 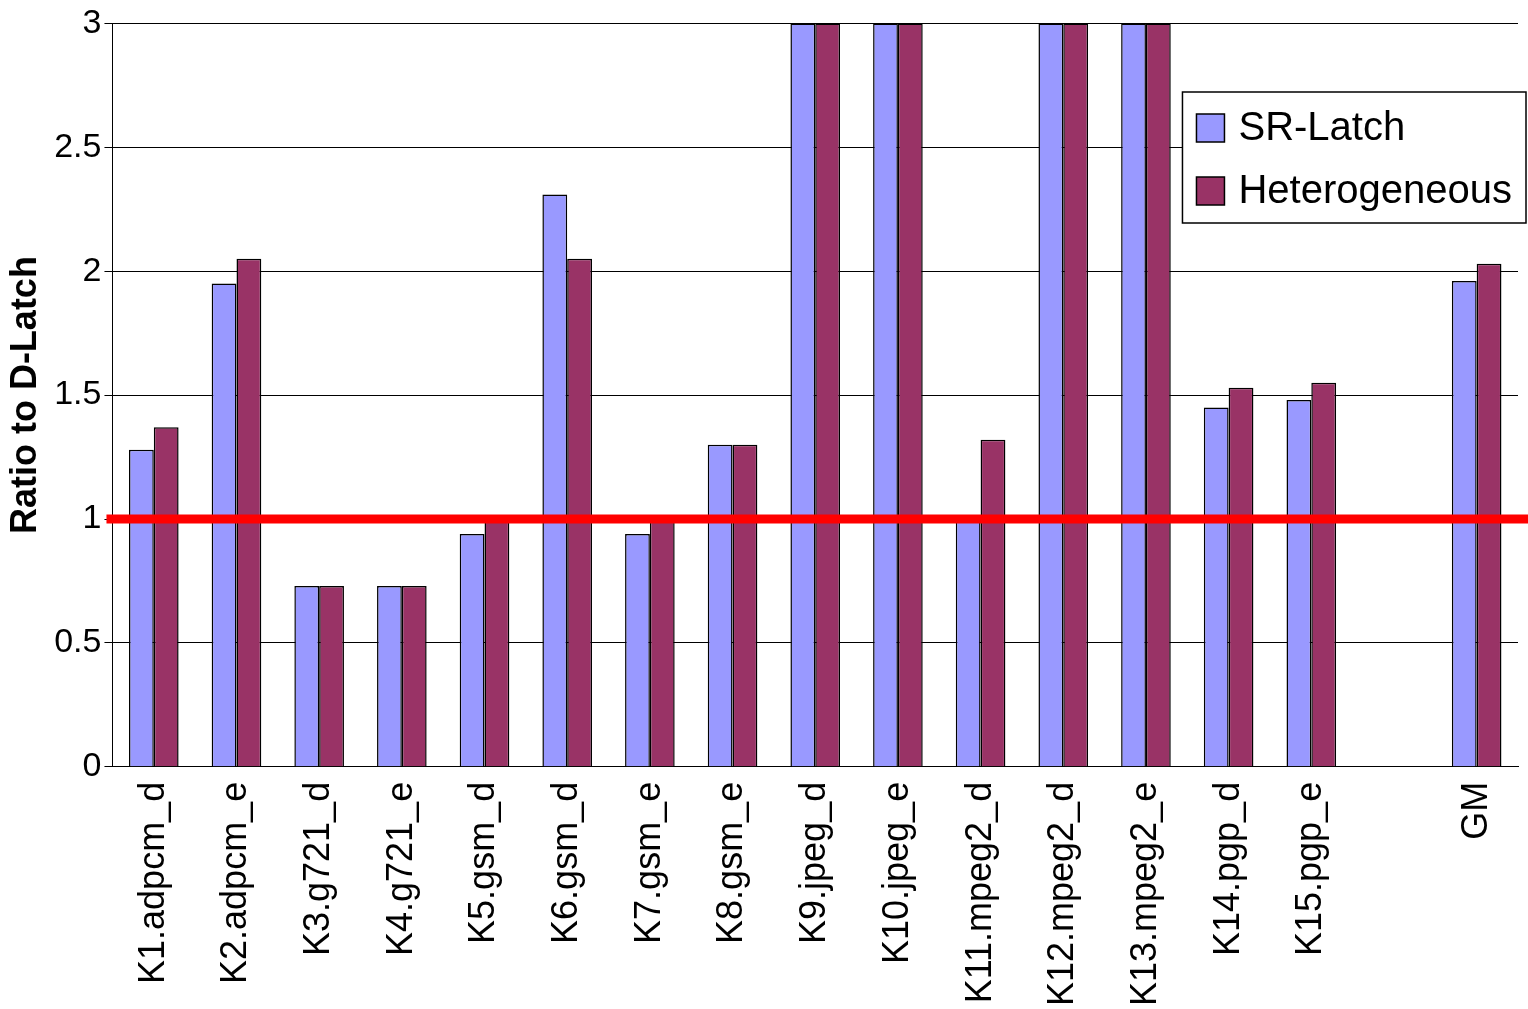 What do you see at coordinates (1226, 868) in the screenshot?
I see `x-tick-label: K14.pgp_d` at bounding box center [1226, 868].